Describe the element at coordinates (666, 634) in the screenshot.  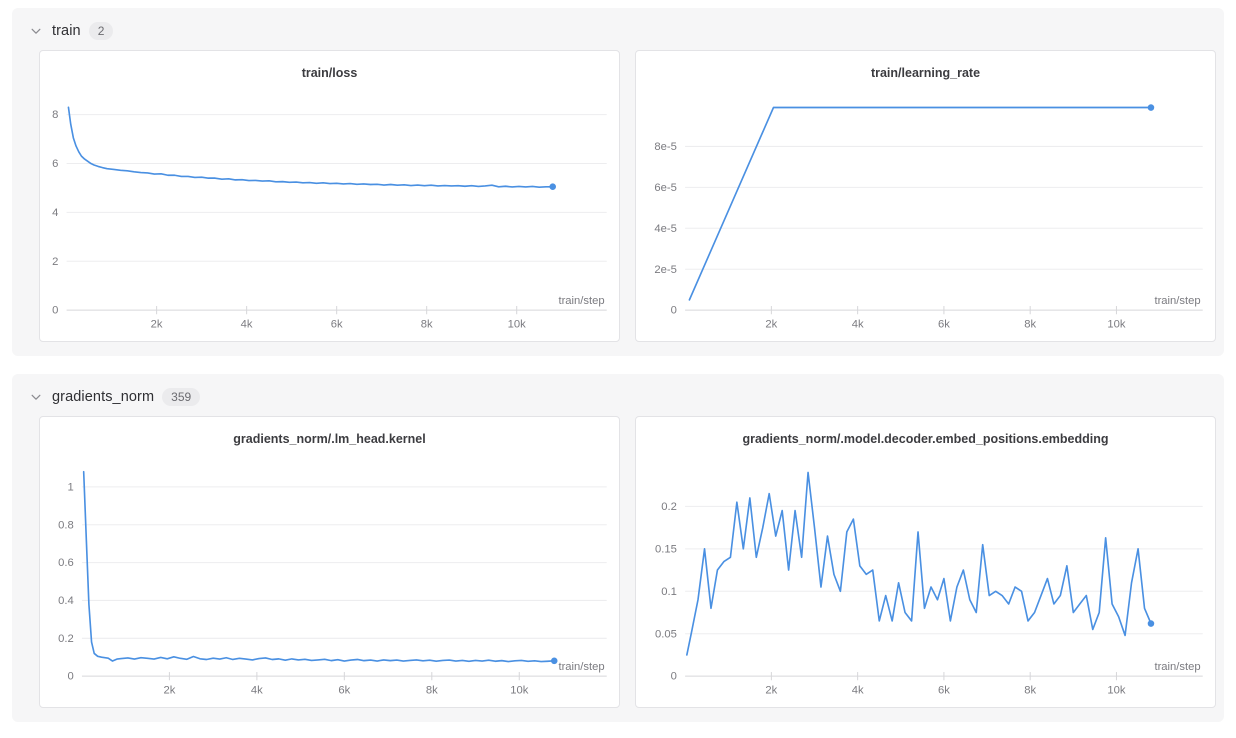
I see `svg-text: 0.05` at that location.